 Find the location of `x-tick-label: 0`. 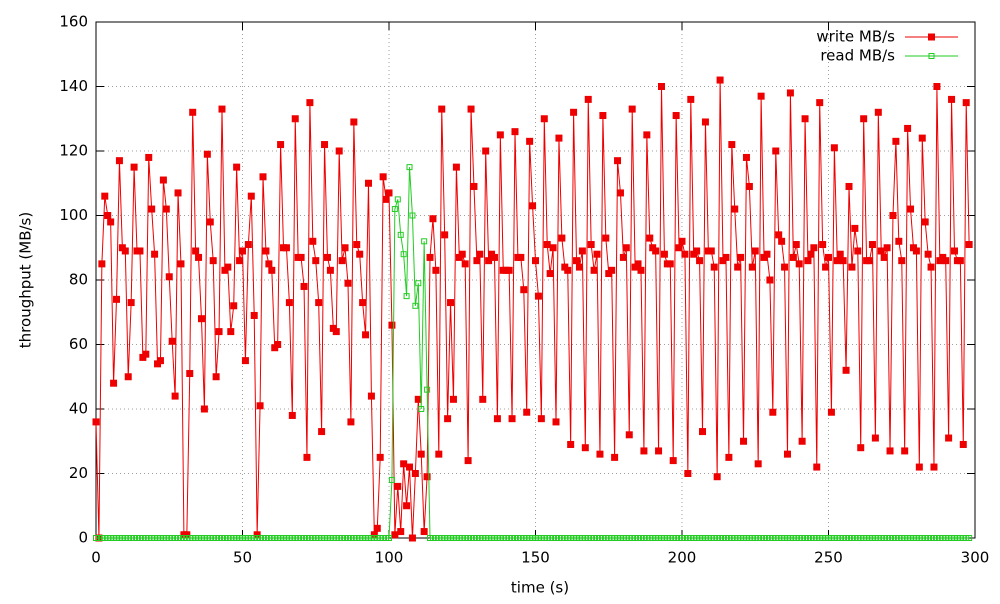

x-tick-label: 0 is located at coordinates (96, 558).